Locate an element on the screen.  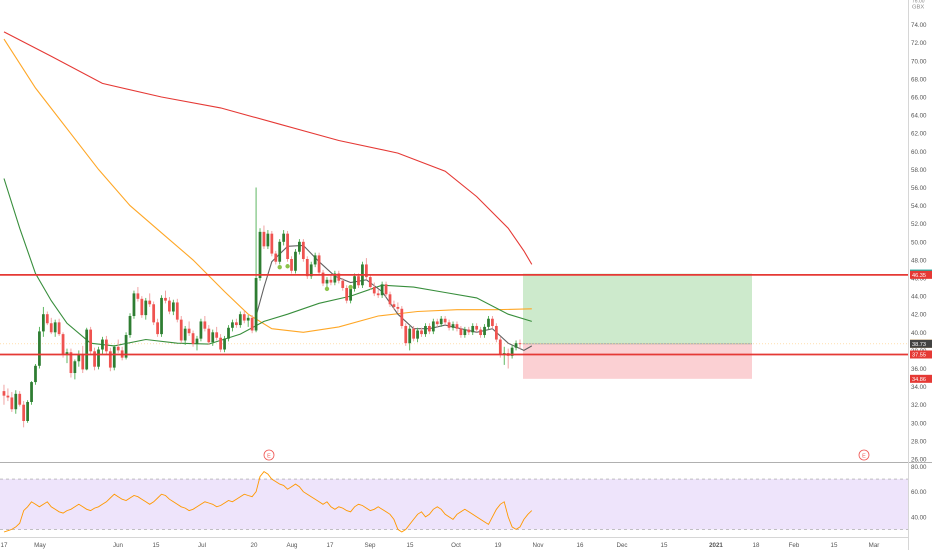
price-badge-5: 34.86 is located at coordinates (921, 378).